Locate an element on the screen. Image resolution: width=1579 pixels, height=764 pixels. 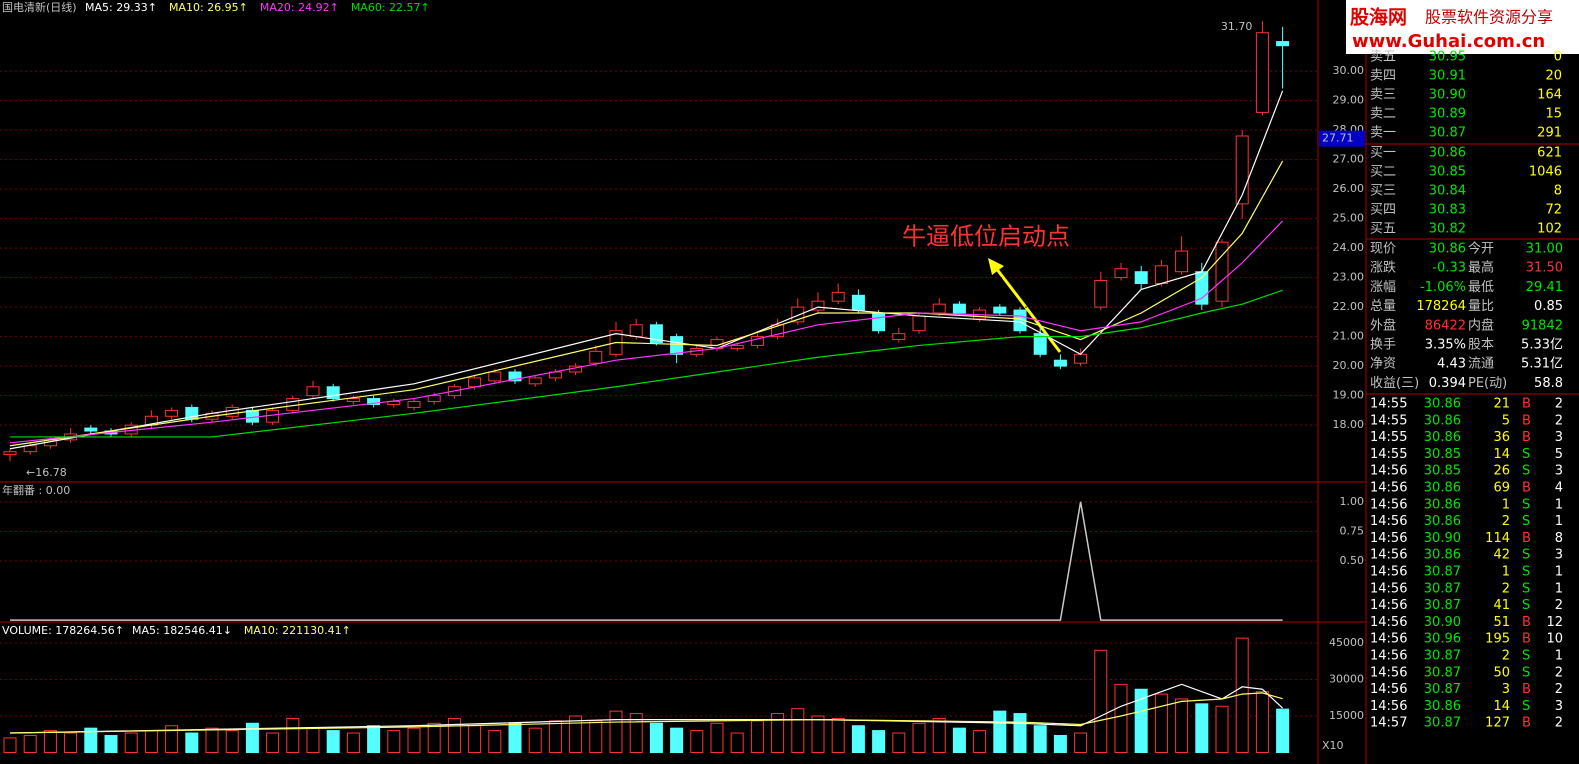
book-amount: 15 is located at coordinates (1553, 114).